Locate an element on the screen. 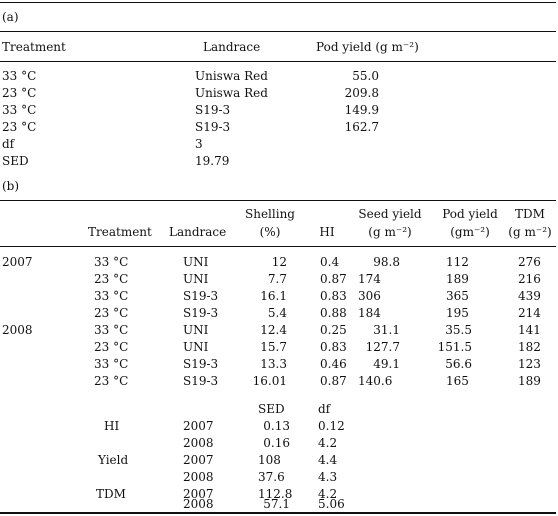 The image size is (558, 516). sed-value: 37.6 is located at coordinates (271, 477).